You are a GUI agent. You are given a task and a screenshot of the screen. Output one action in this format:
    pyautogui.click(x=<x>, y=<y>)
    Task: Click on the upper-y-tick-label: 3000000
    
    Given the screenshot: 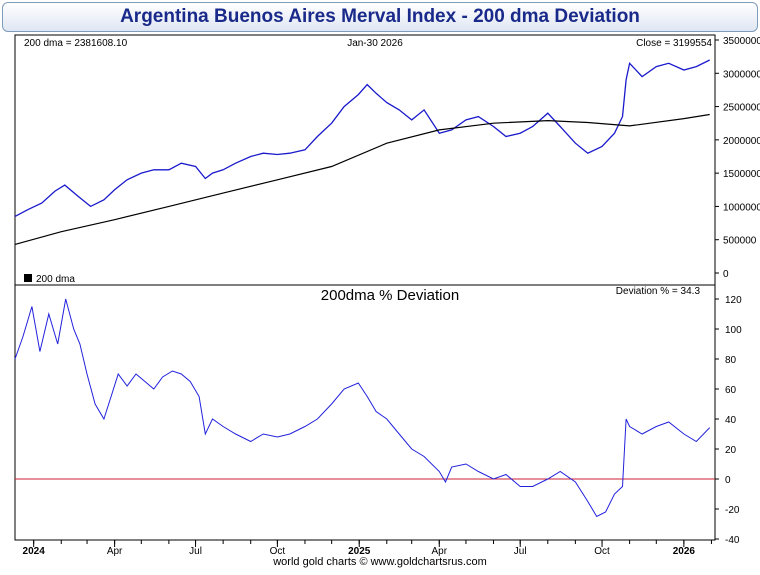 What is the action you would take?
    pyautogui.click(x=741, y=74)
    